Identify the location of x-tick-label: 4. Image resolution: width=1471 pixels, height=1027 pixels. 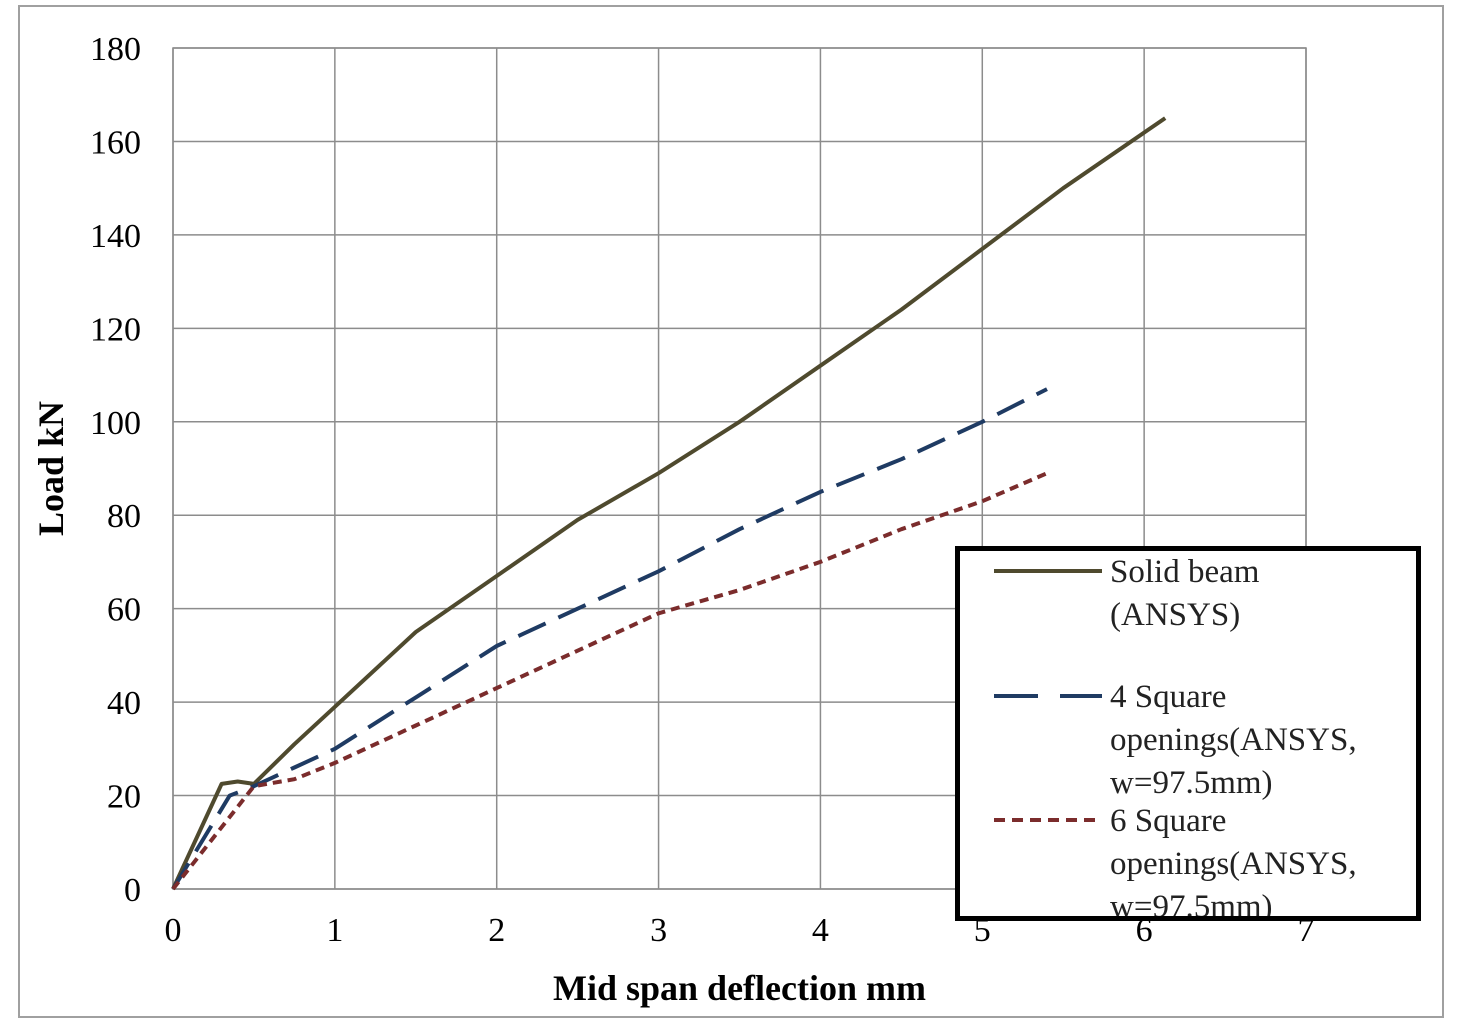
(820, 930).